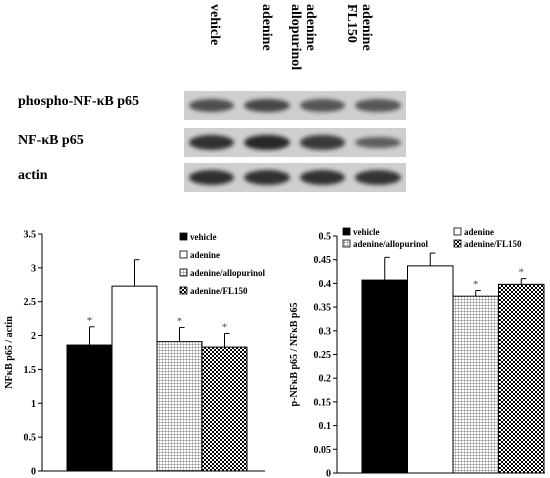 The image size is (550, 478). I want to click on y-tick-label: 0.05, so click(323, 450).